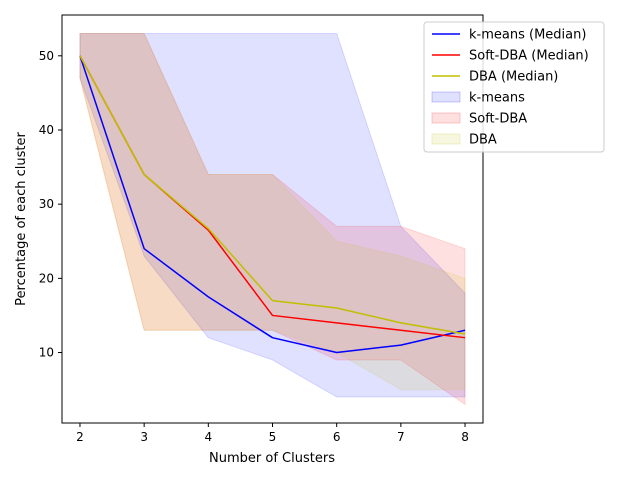  I want to click on y-axis-label: Percentage of each cluster, so click(21, 219).